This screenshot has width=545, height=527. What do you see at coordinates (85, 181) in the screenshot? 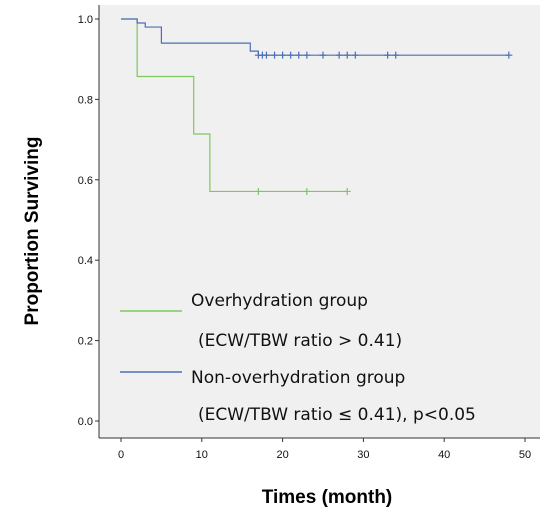
I see `y-tick-label: 0.6` at bounding box center [85, 181].